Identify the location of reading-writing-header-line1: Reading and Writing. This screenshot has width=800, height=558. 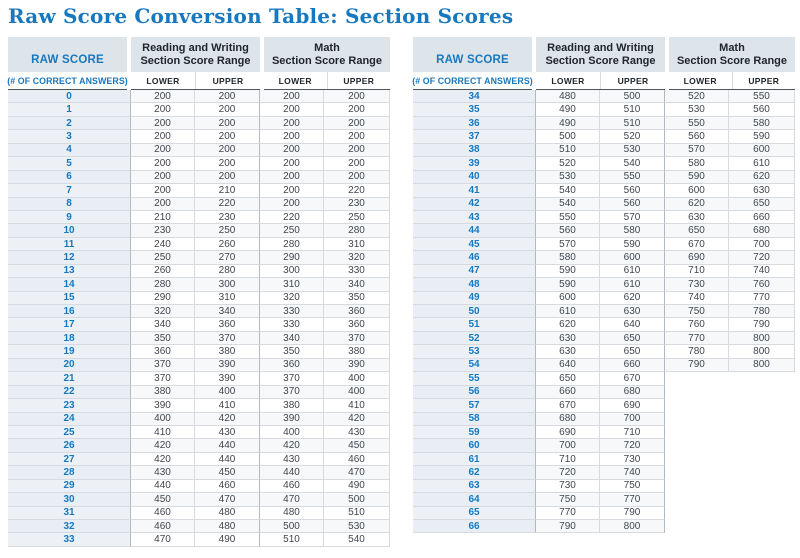
(600, 48).